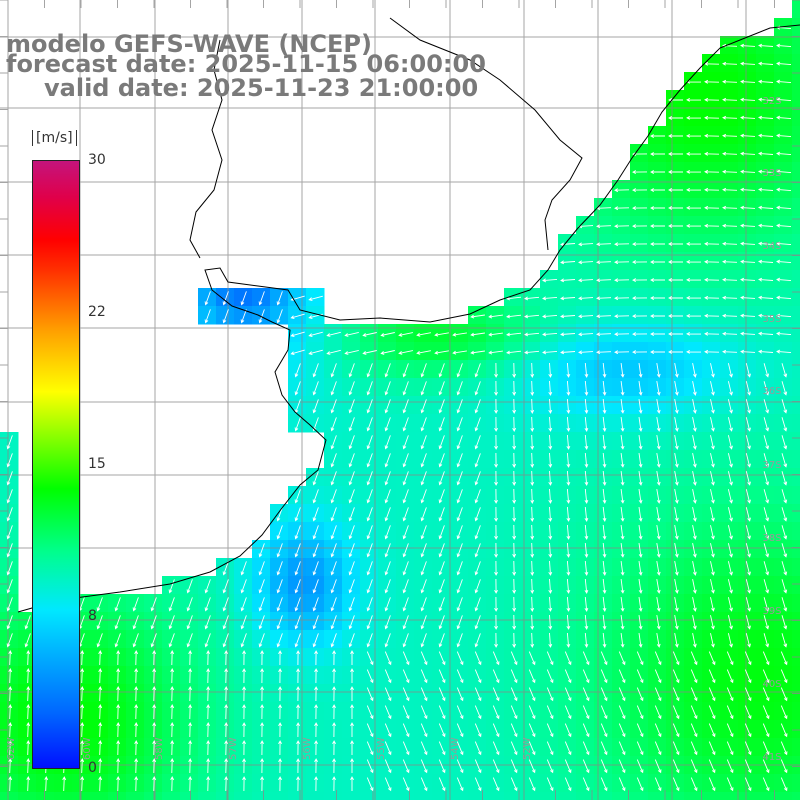 The width and height of the screenshot is (800, 800). I want to click on valid-date: valid date: 2025-11-23 21:00:00, so click(261, 88).